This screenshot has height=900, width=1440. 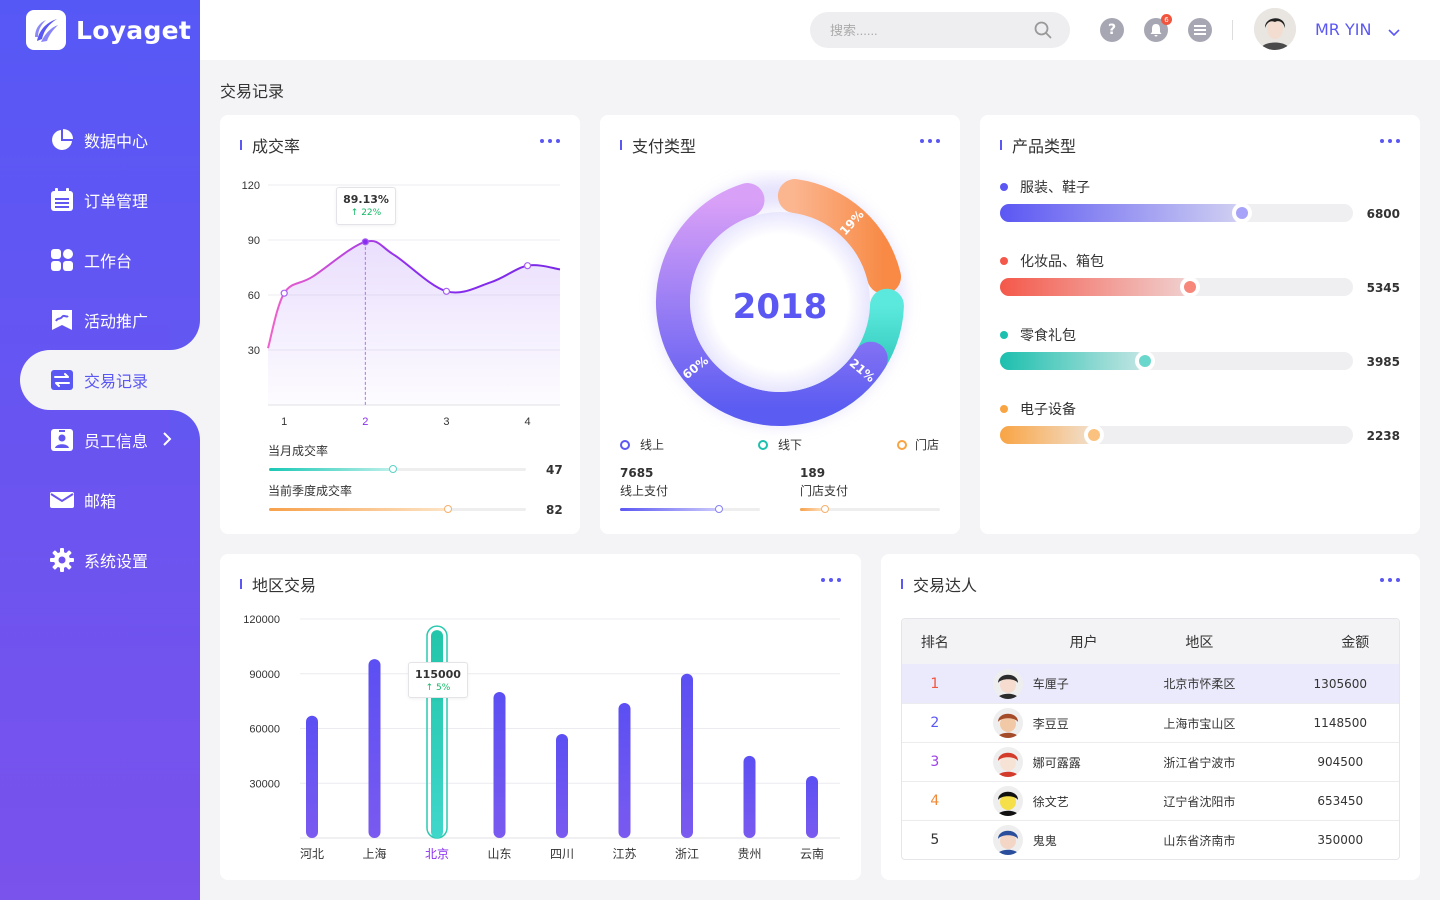 What do you see at coordinates (393, 469) in the screenshot?
I see `monthly-rate-knob` at bounding box center [393, 469].